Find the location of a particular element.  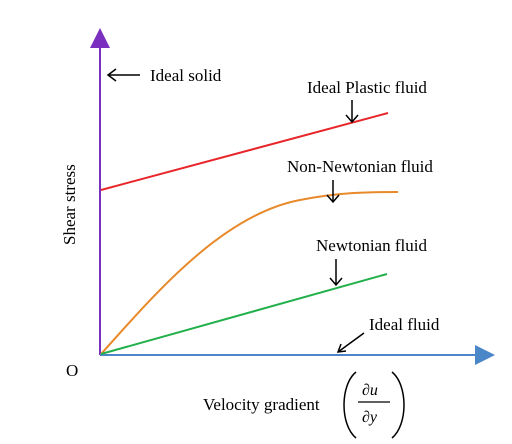

non-newtonian-arrow is located at coordinates (333, 192).